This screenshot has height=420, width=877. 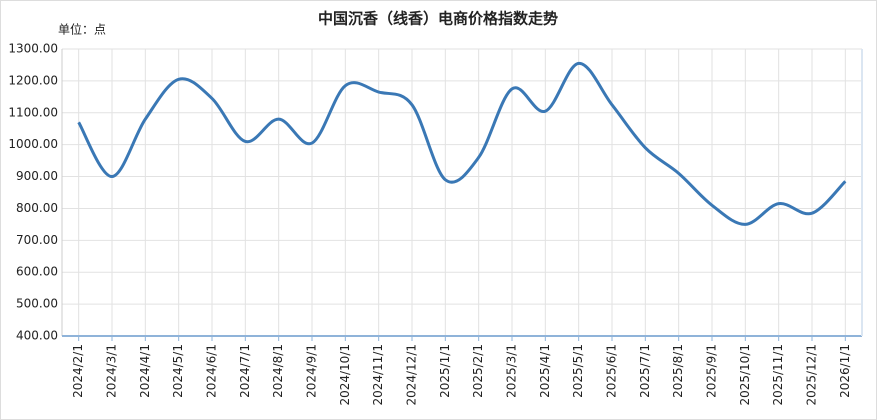 I want to click on x-tick-label: 2025/2/1, so click(x=478, y=371).